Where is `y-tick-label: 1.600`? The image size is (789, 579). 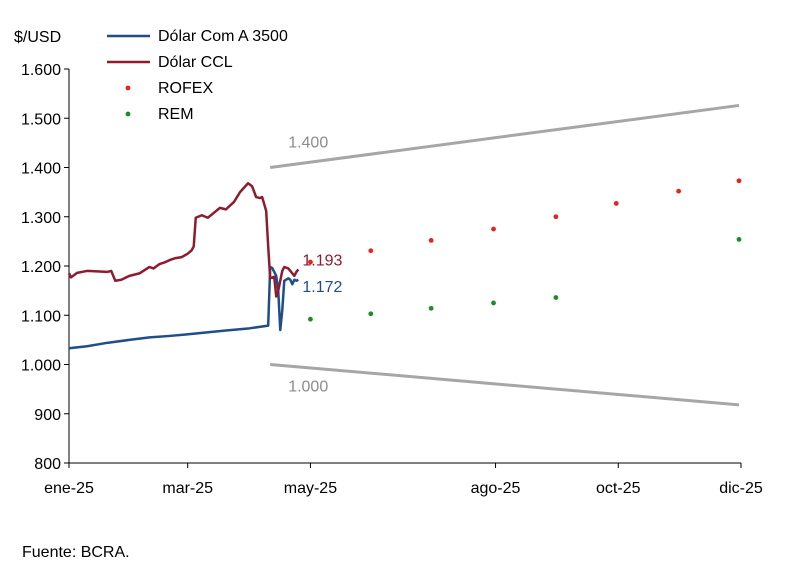
y-tick-label: 1.600 is located at coordinates (41, 70).